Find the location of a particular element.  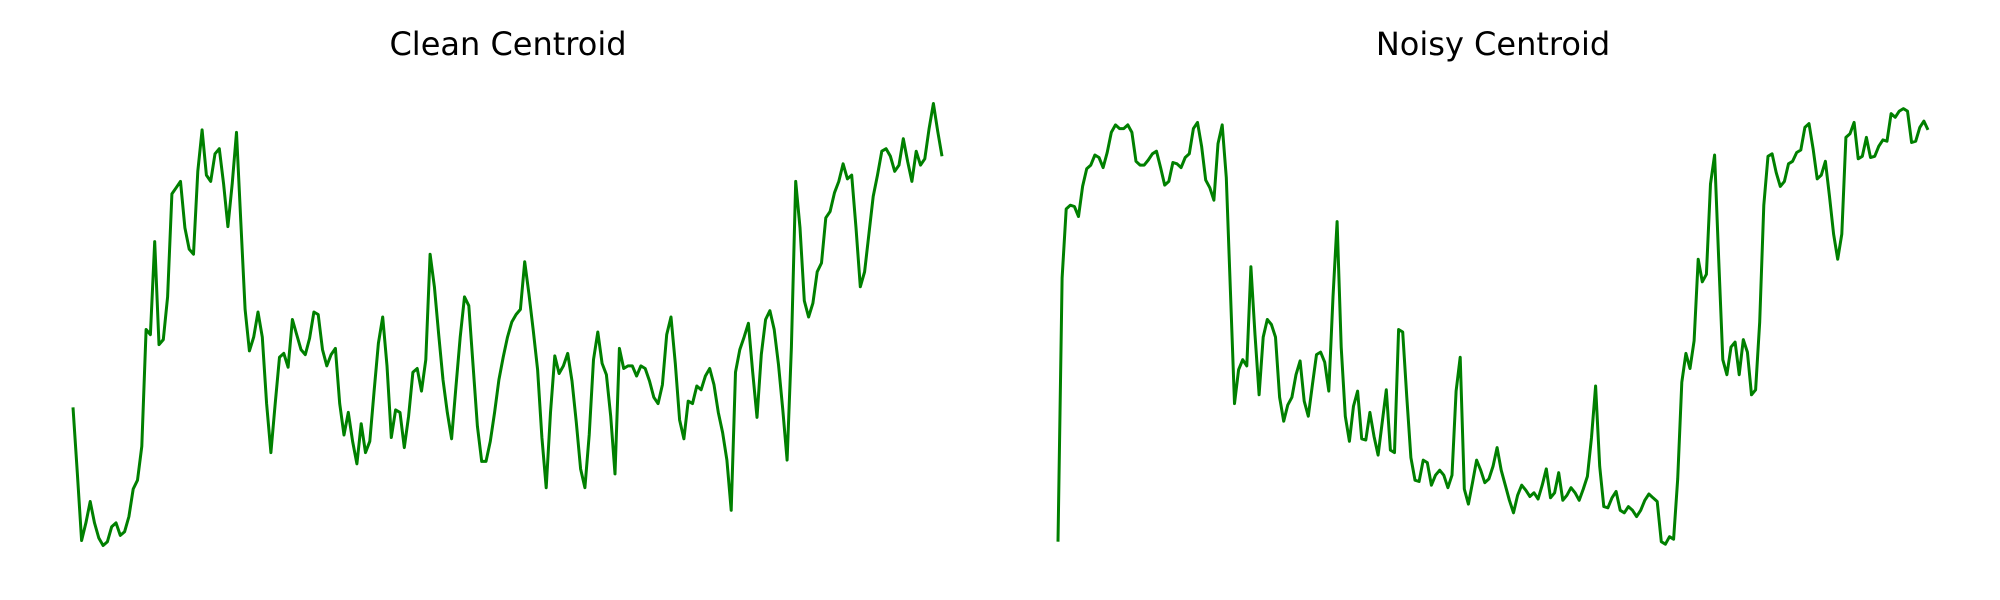

chart-title: Clean Centroid is located at coordinates (507, 44).